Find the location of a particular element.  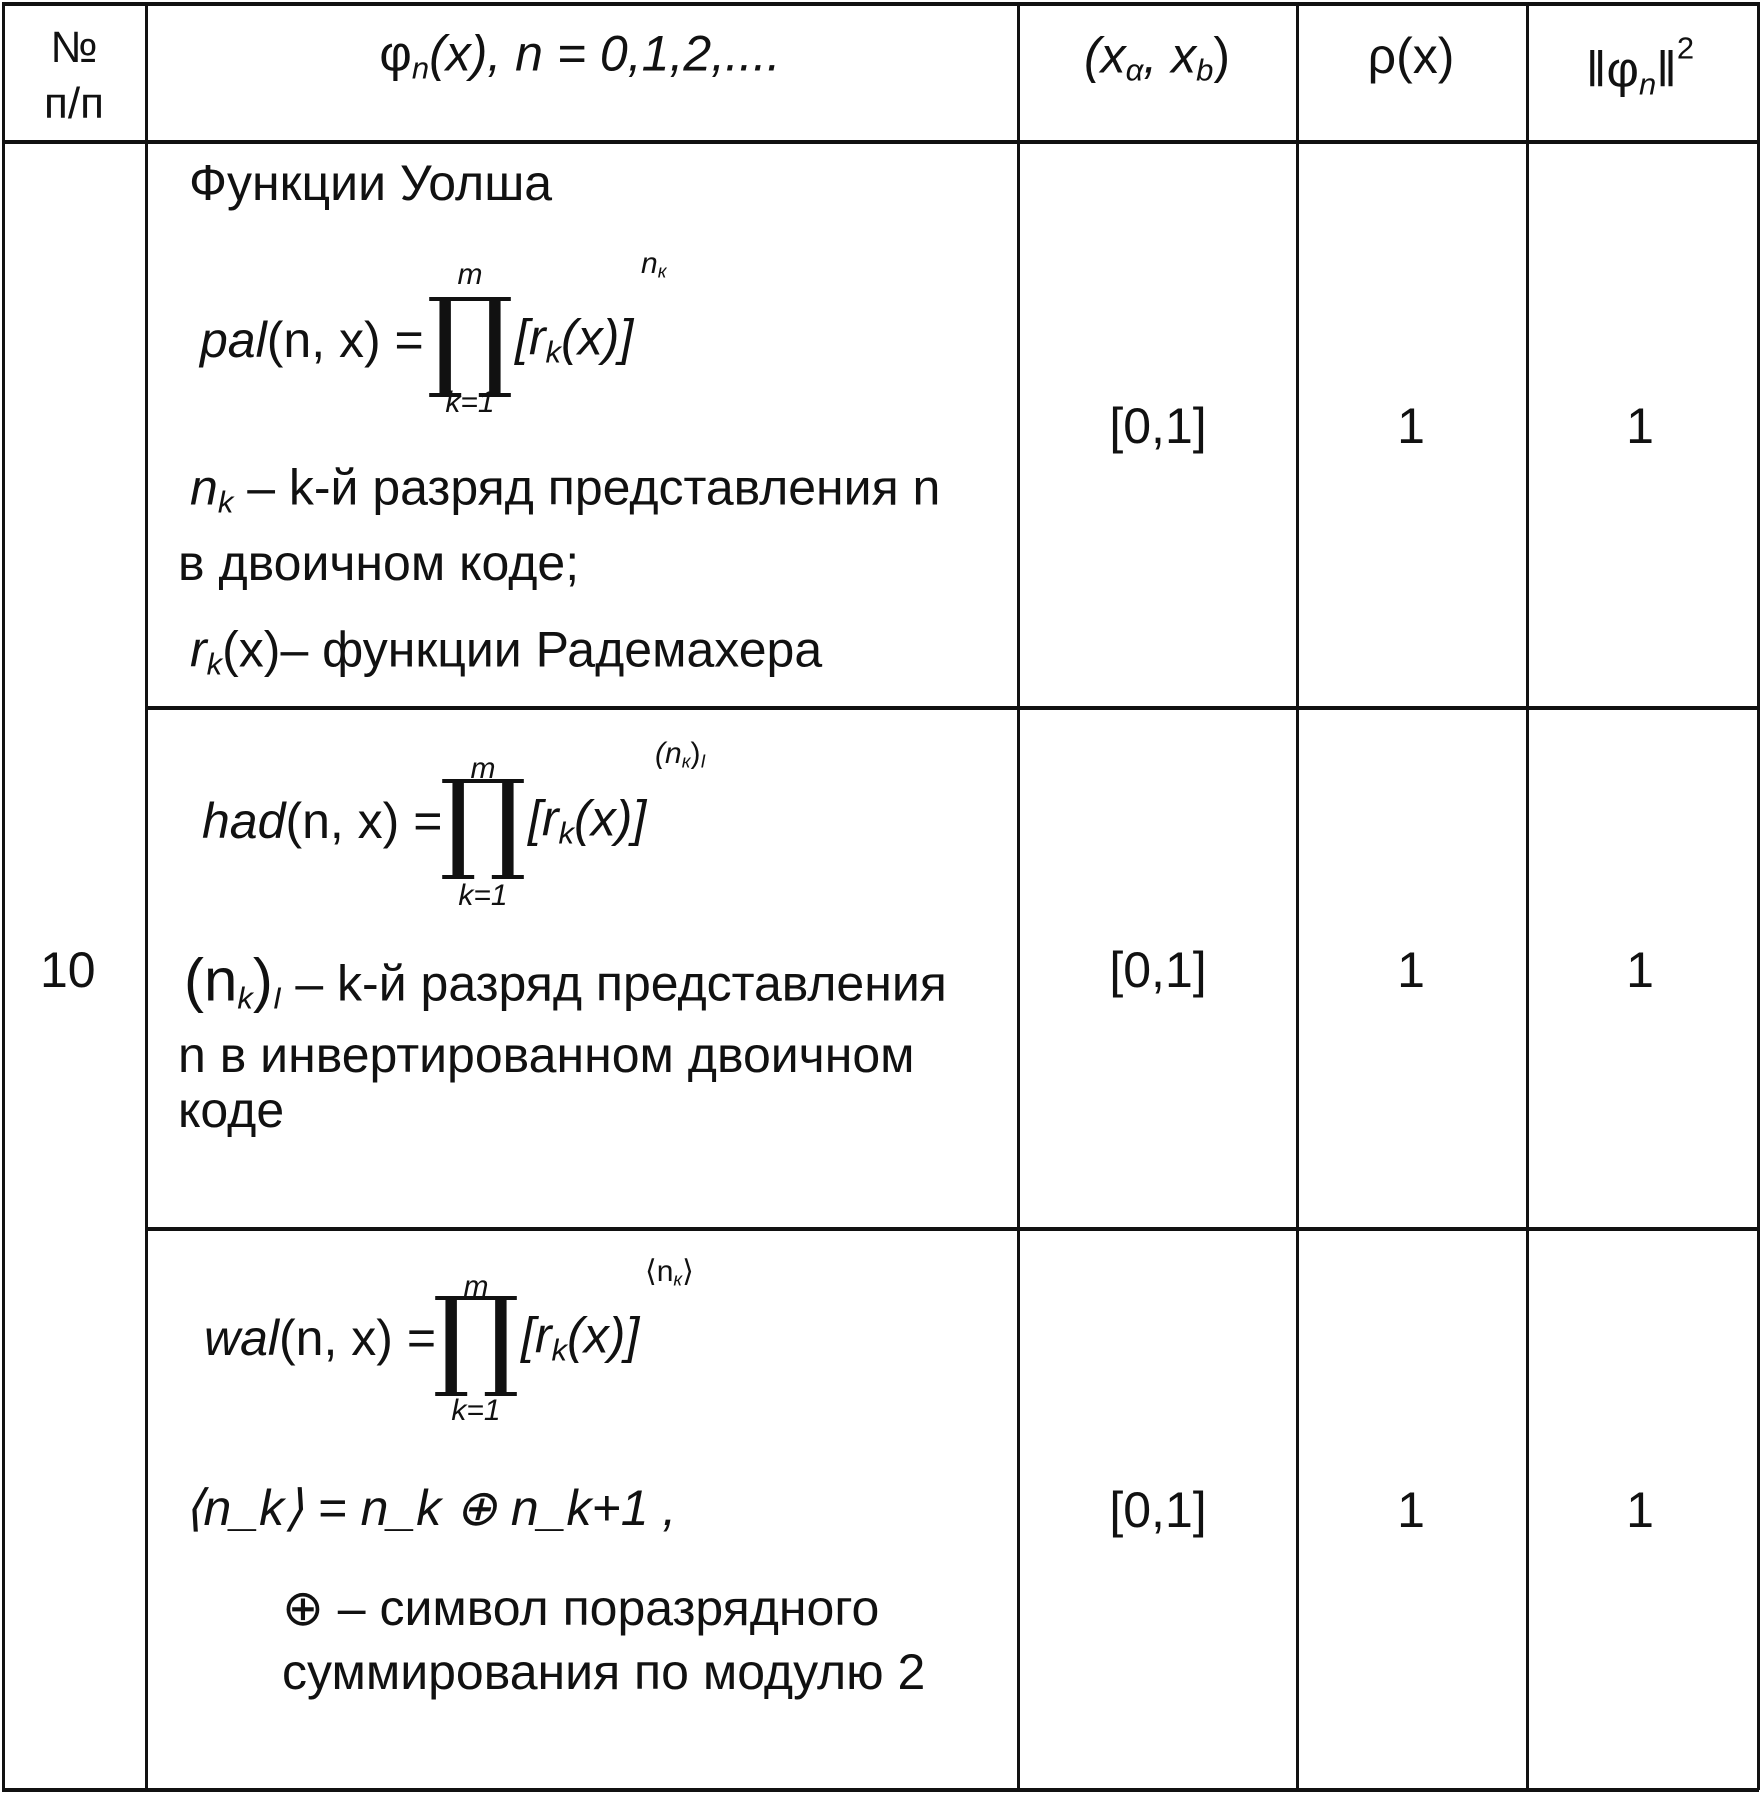

header-weight: ρ(x) is located at coordinates (1411, 56).